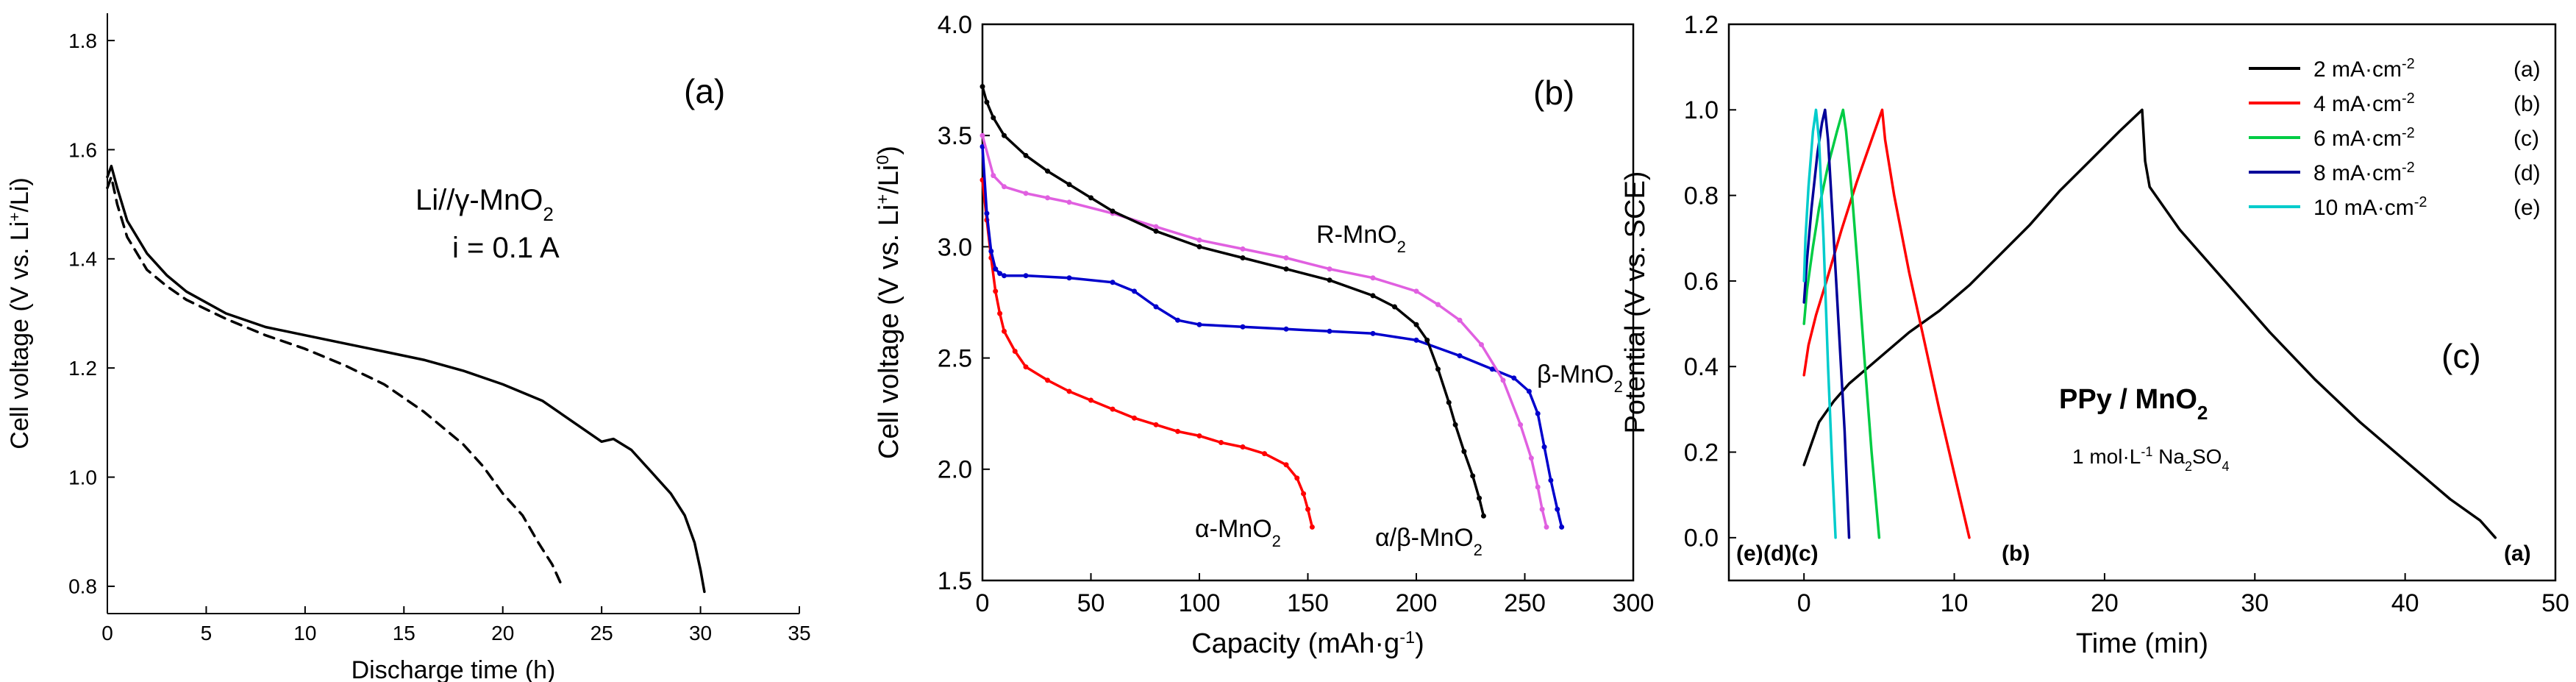 The width and height of the screenshot is (2576, 682). What do you see at coordinates (2150, 459) in the screenshot?
I see `annotation-electrolyte: 1 mol·L-1 Na2SO4` at bounding box center [2150, 459].